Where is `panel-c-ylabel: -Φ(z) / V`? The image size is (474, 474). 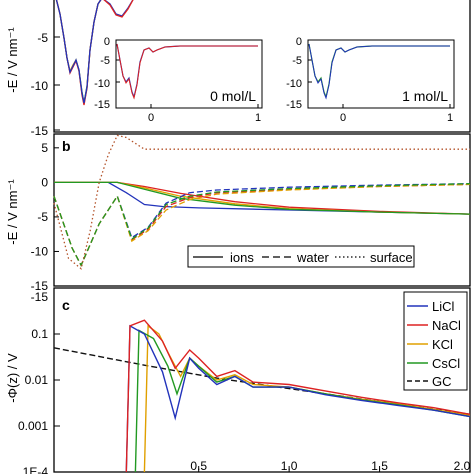 panel-c-ylabel: -Φ(z) / V is located at coordinates (12, 378).